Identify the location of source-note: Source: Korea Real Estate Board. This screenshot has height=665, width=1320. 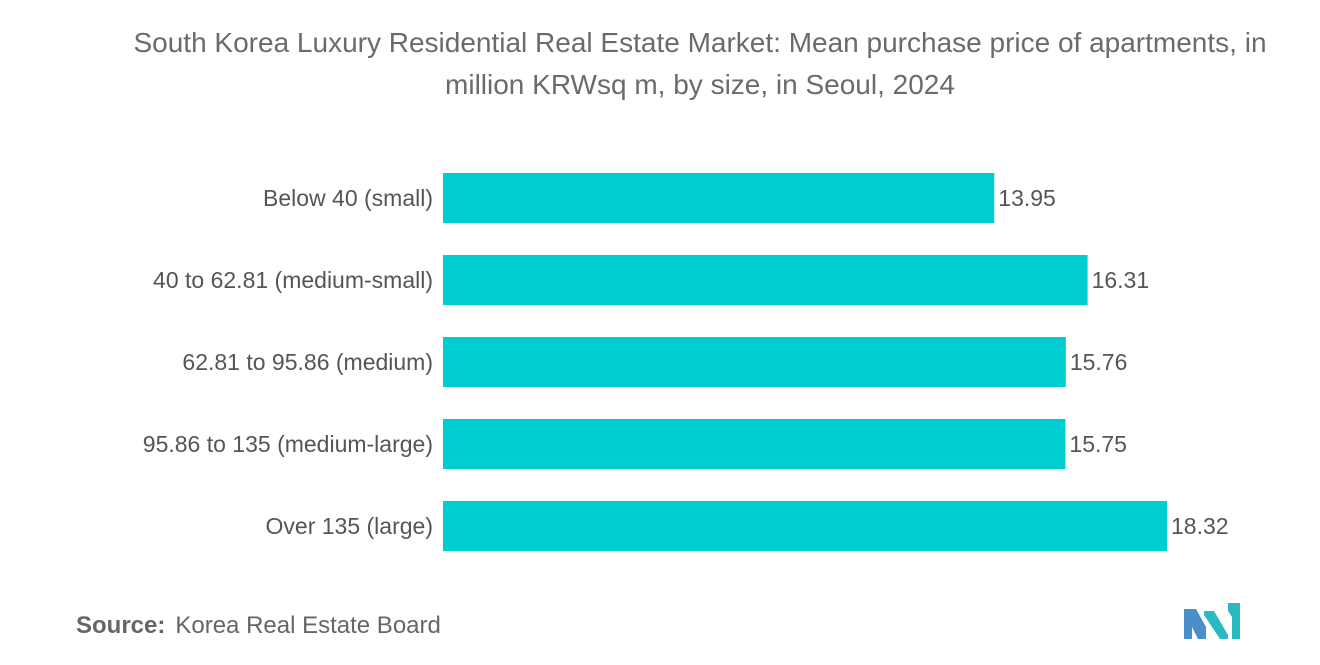
(258, 626).